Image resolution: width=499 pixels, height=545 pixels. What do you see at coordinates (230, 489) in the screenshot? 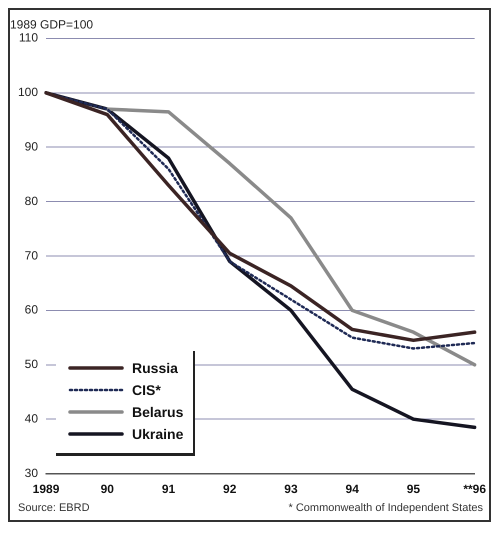
I see `x-tick-label: 92` at bounding box center [230, 489].